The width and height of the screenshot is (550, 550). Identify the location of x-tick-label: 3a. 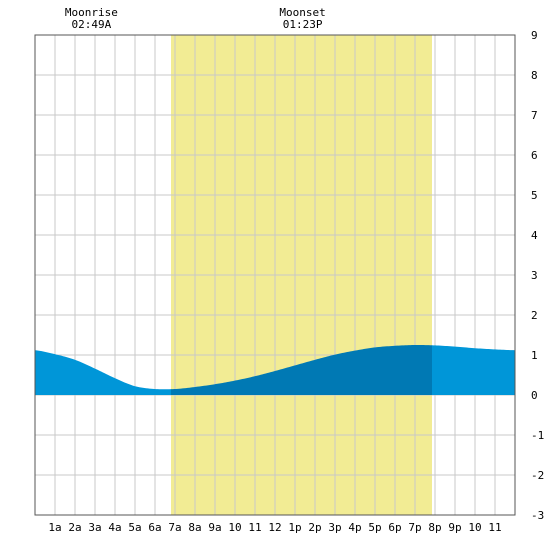
(94, 527).